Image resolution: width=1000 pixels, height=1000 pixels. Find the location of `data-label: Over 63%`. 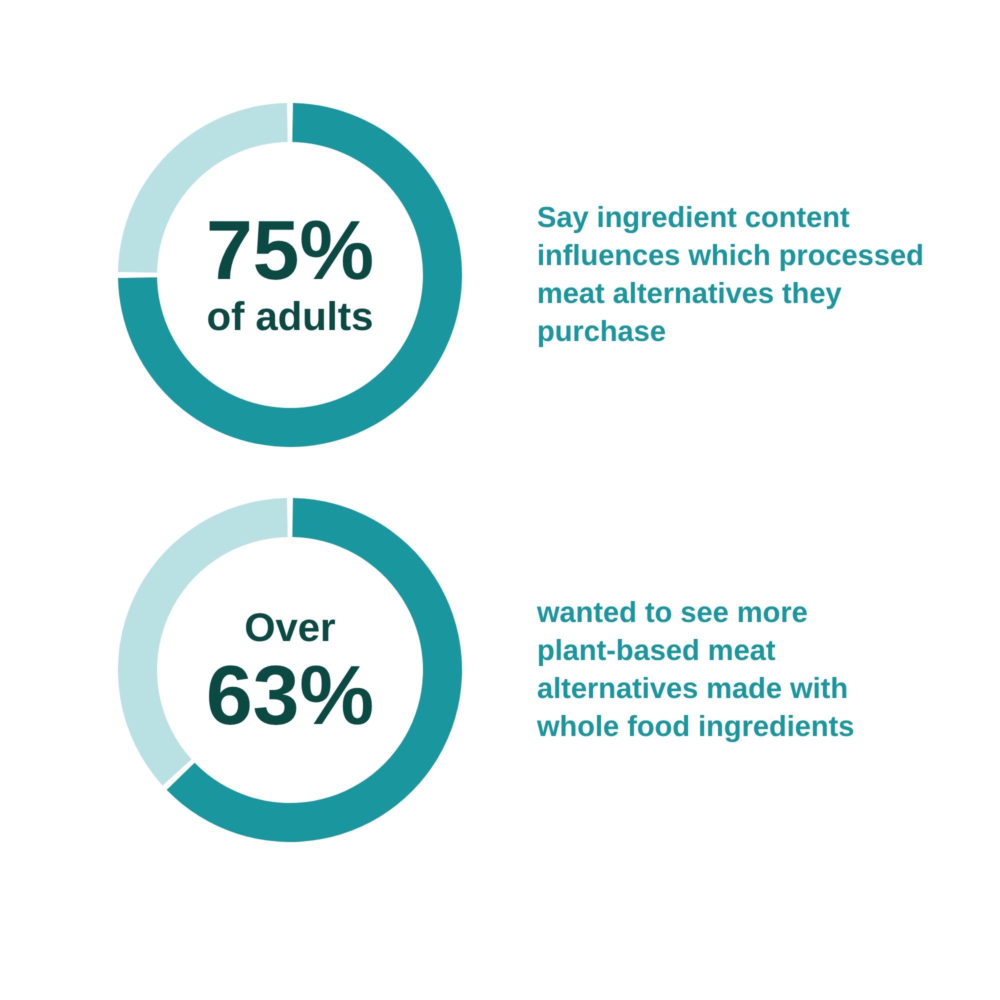

data-label: Over 63% is located at coordinates (290, 674).